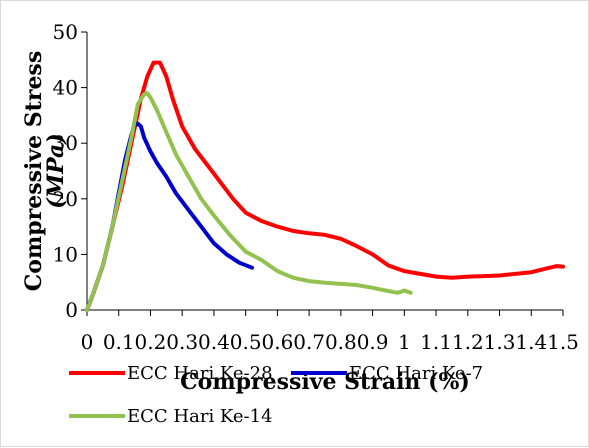  What do you see at coordinates (34, 171) in the screenshot?
I see `y-axis-title: Compressive Stress` at bounding box center [34, 171].